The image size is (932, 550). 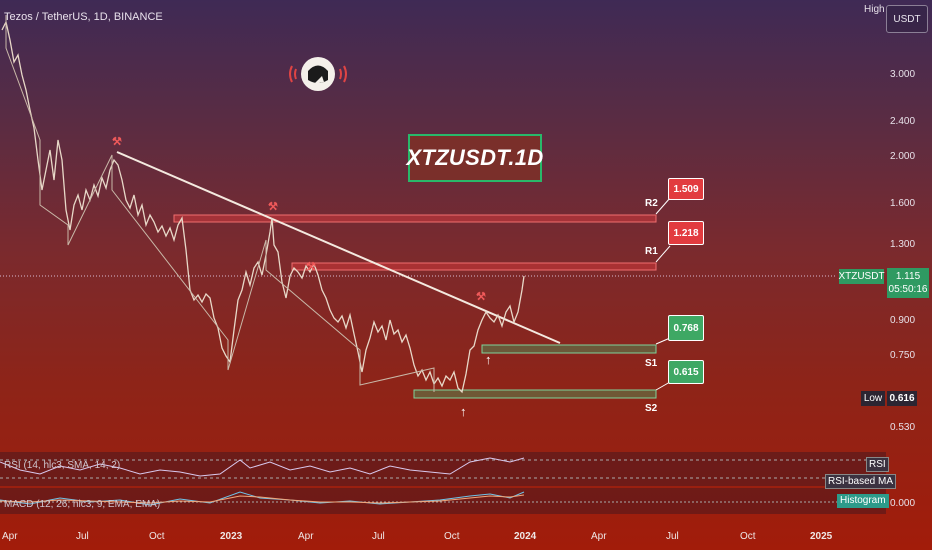 I want to click on r1-value-badge: 1.218, so click(x=686, y=233).